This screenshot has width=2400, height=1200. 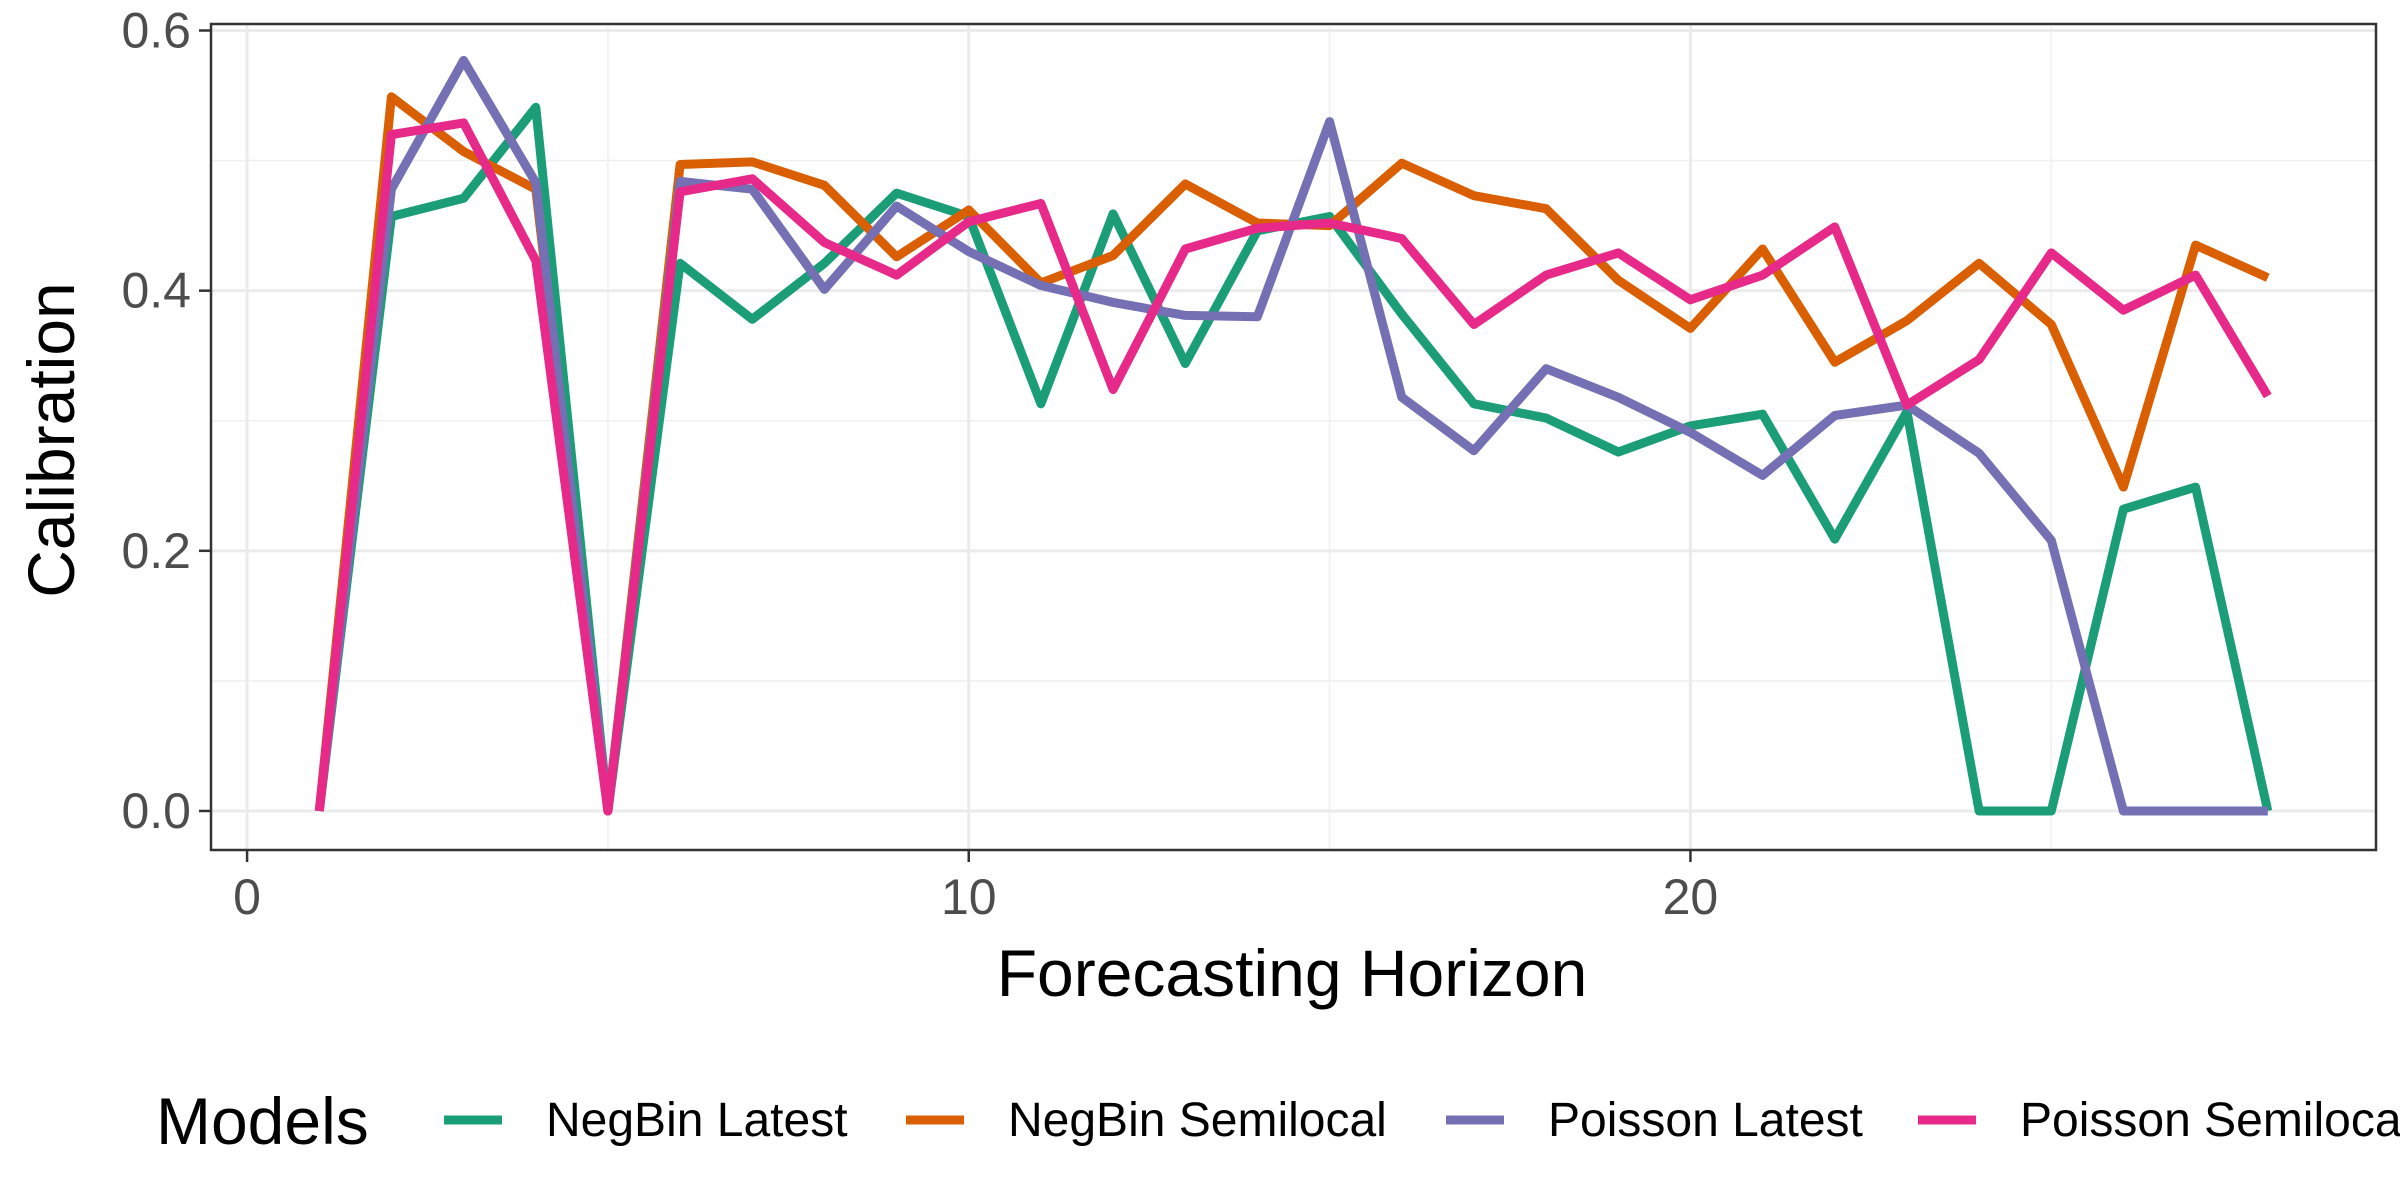 I want to click on y-axis: 0.0 0.2 0.4 0.6, so click(x=166, y=421).